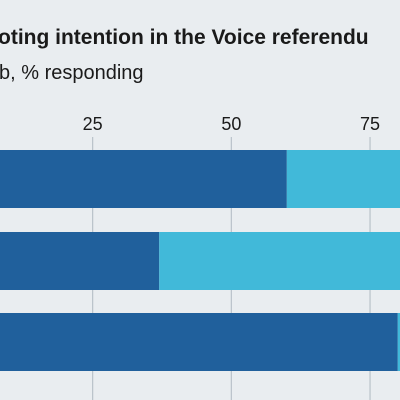  What do you see at coordinates (184, 37) in the screenshot?
I see `chart-title: oting intention in the Voice referendu` at bounding box center [184, 37].